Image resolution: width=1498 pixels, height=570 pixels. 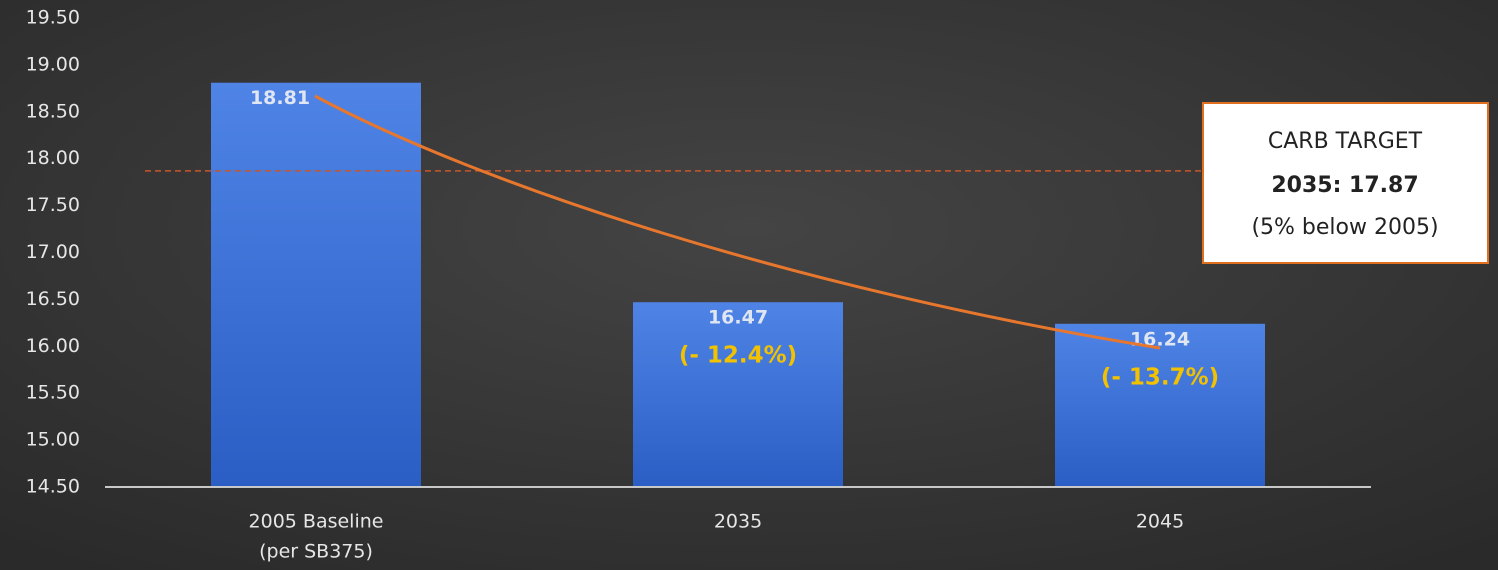 What do you see at coordinates (53, 252) in the screenshot?
I see `y-tick-label: 17.00` at bounding box center [53, 252].